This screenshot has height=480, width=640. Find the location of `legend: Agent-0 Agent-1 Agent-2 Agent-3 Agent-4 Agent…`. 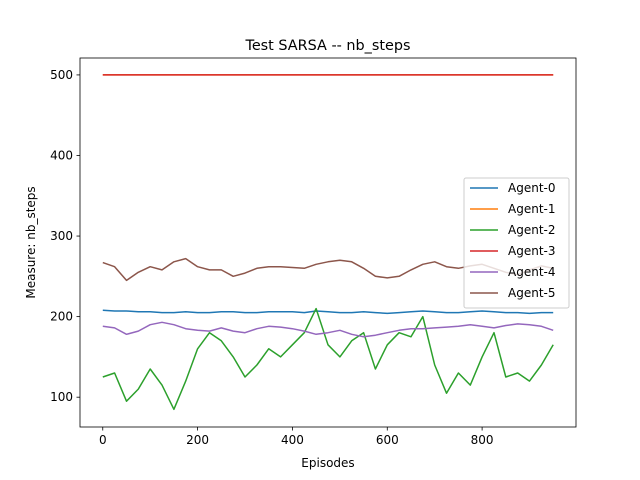

legend: Agent-0 Agent-1 Agent-2 Agent-3 Agent-4 Agent… is located at coordinates (516, 243).